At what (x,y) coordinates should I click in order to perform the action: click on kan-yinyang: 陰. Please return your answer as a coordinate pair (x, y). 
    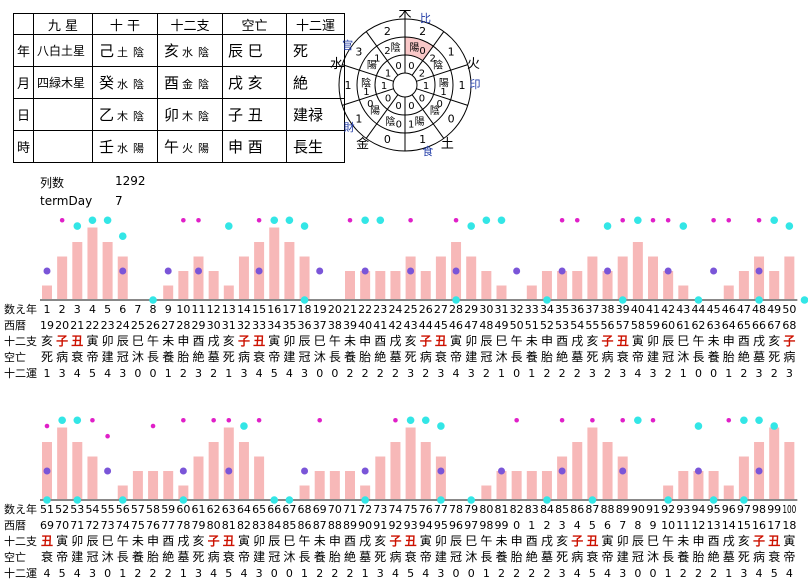
    Looking at the image, I should click on (139, 116).